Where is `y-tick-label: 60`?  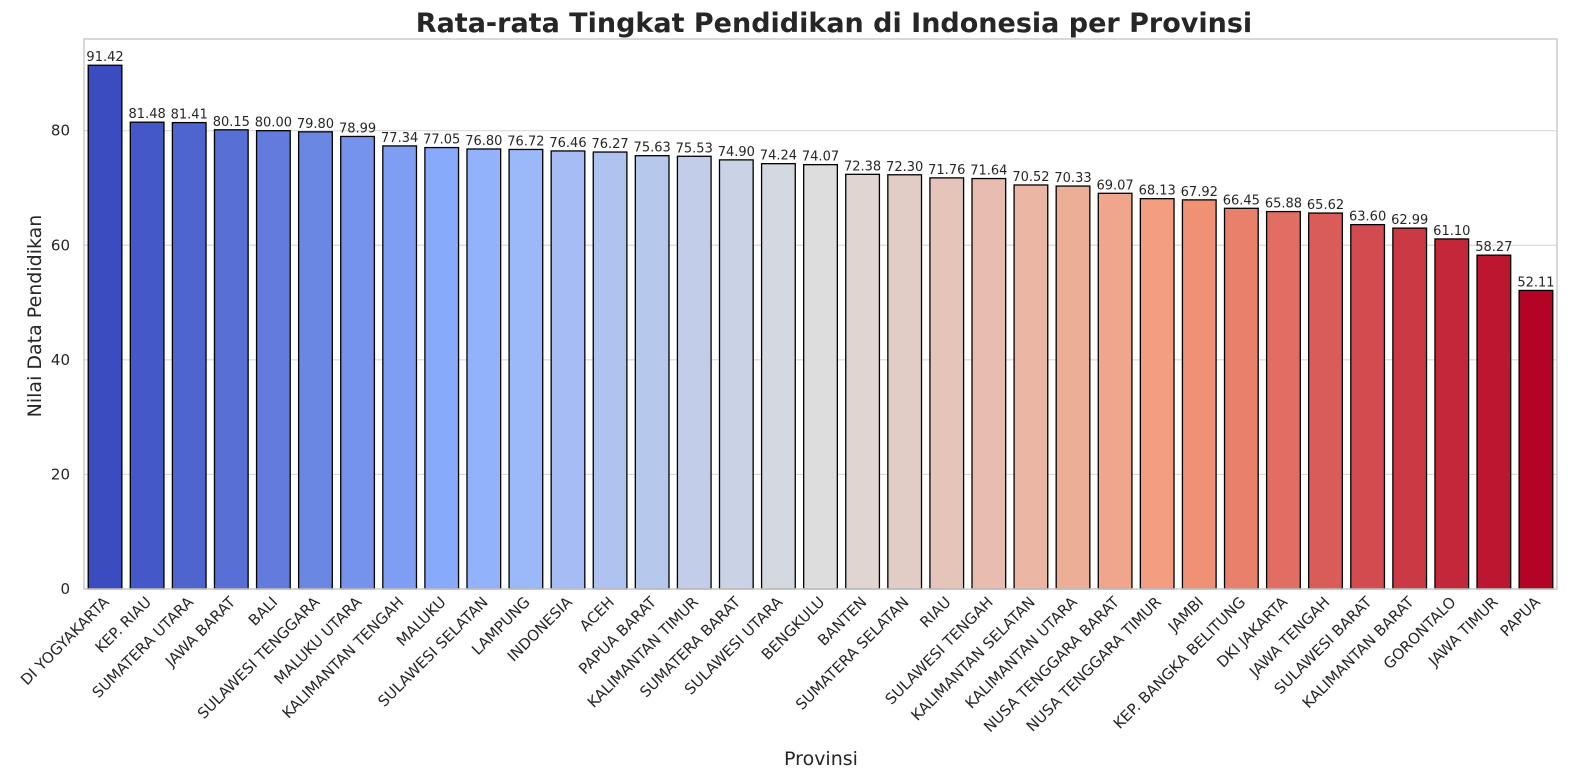 y-tick-label: 60 is located at coordinates (60, 245).